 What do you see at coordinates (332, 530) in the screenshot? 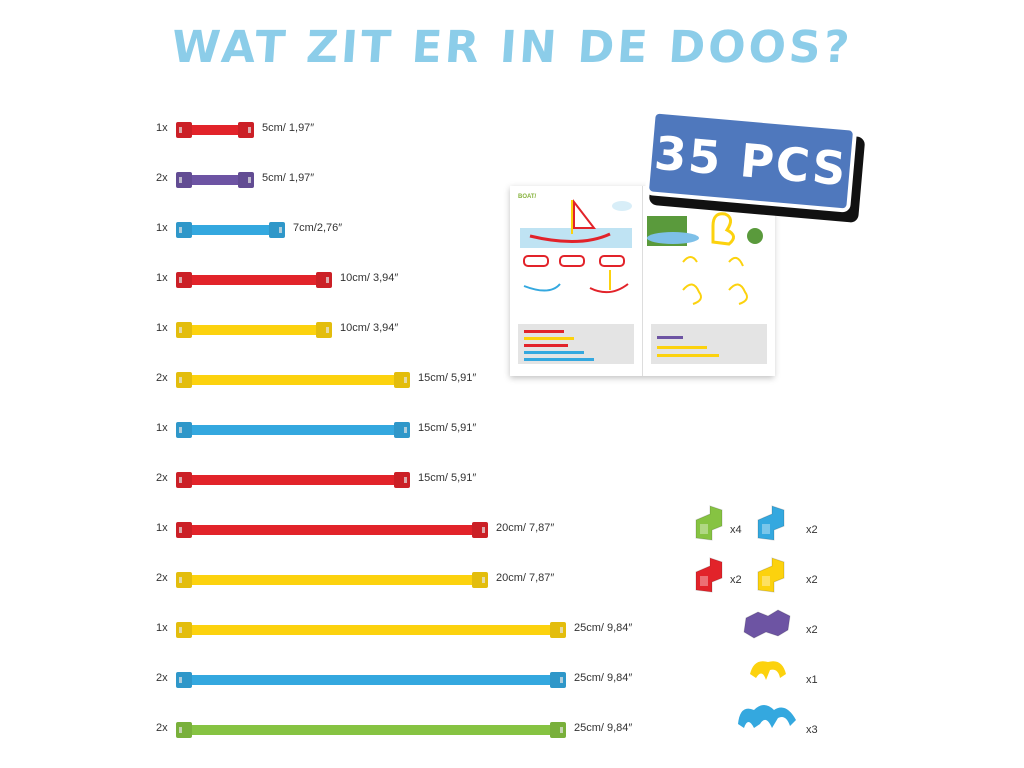
I see `tube-red-20cm-icon` at bounding box center [332, 530].